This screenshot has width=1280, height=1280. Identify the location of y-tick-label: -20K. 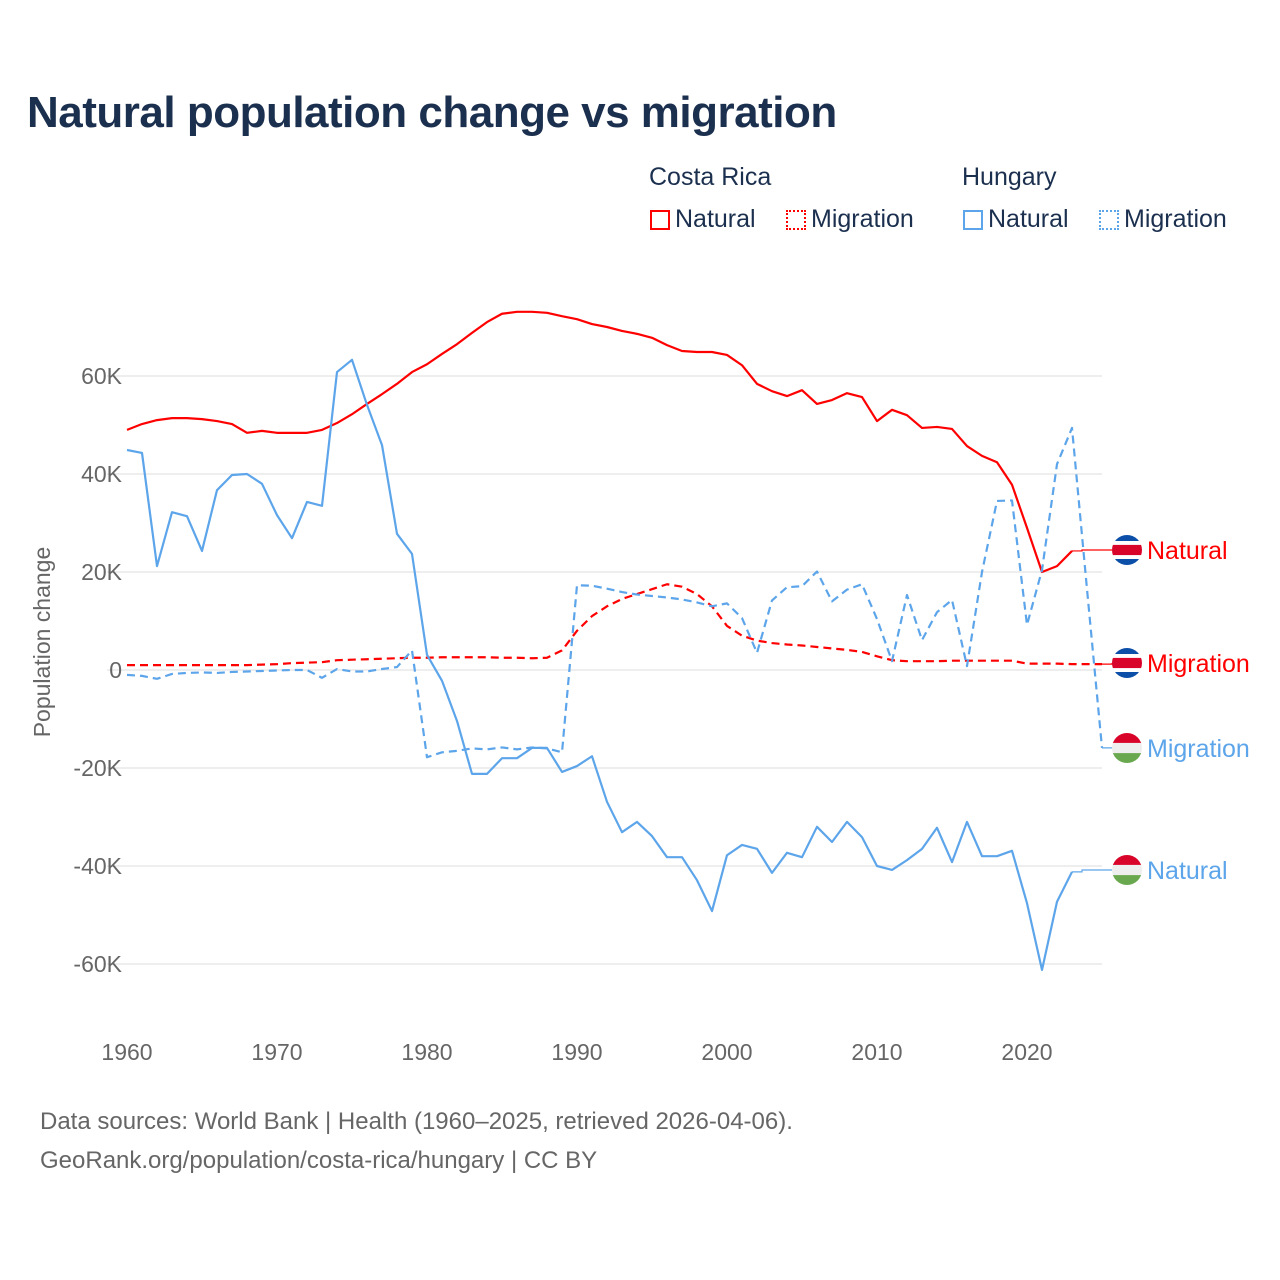
(97, 768).